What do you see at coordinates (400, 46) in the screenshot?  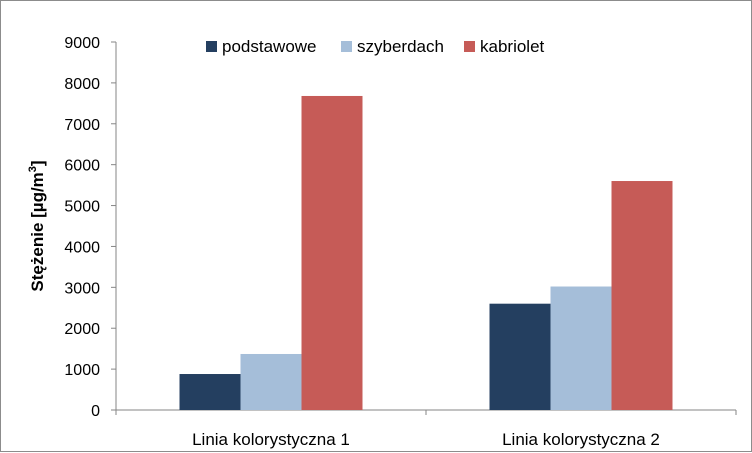 I see `legend-label-szyberdach: szyberdach` at bounding box center [400, 46].